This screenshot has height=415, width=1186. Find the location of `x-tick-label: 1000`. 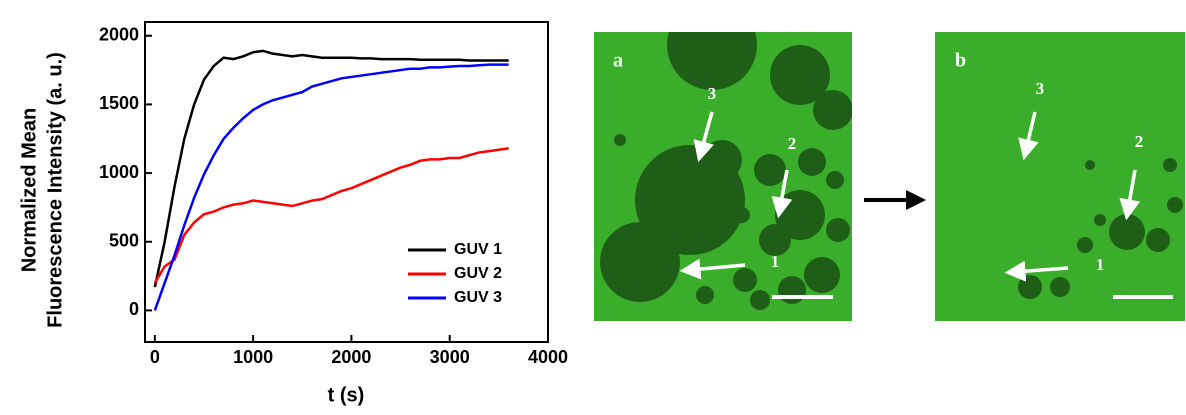

x-tick-label: 1000 is located at coordinates (253, 357).